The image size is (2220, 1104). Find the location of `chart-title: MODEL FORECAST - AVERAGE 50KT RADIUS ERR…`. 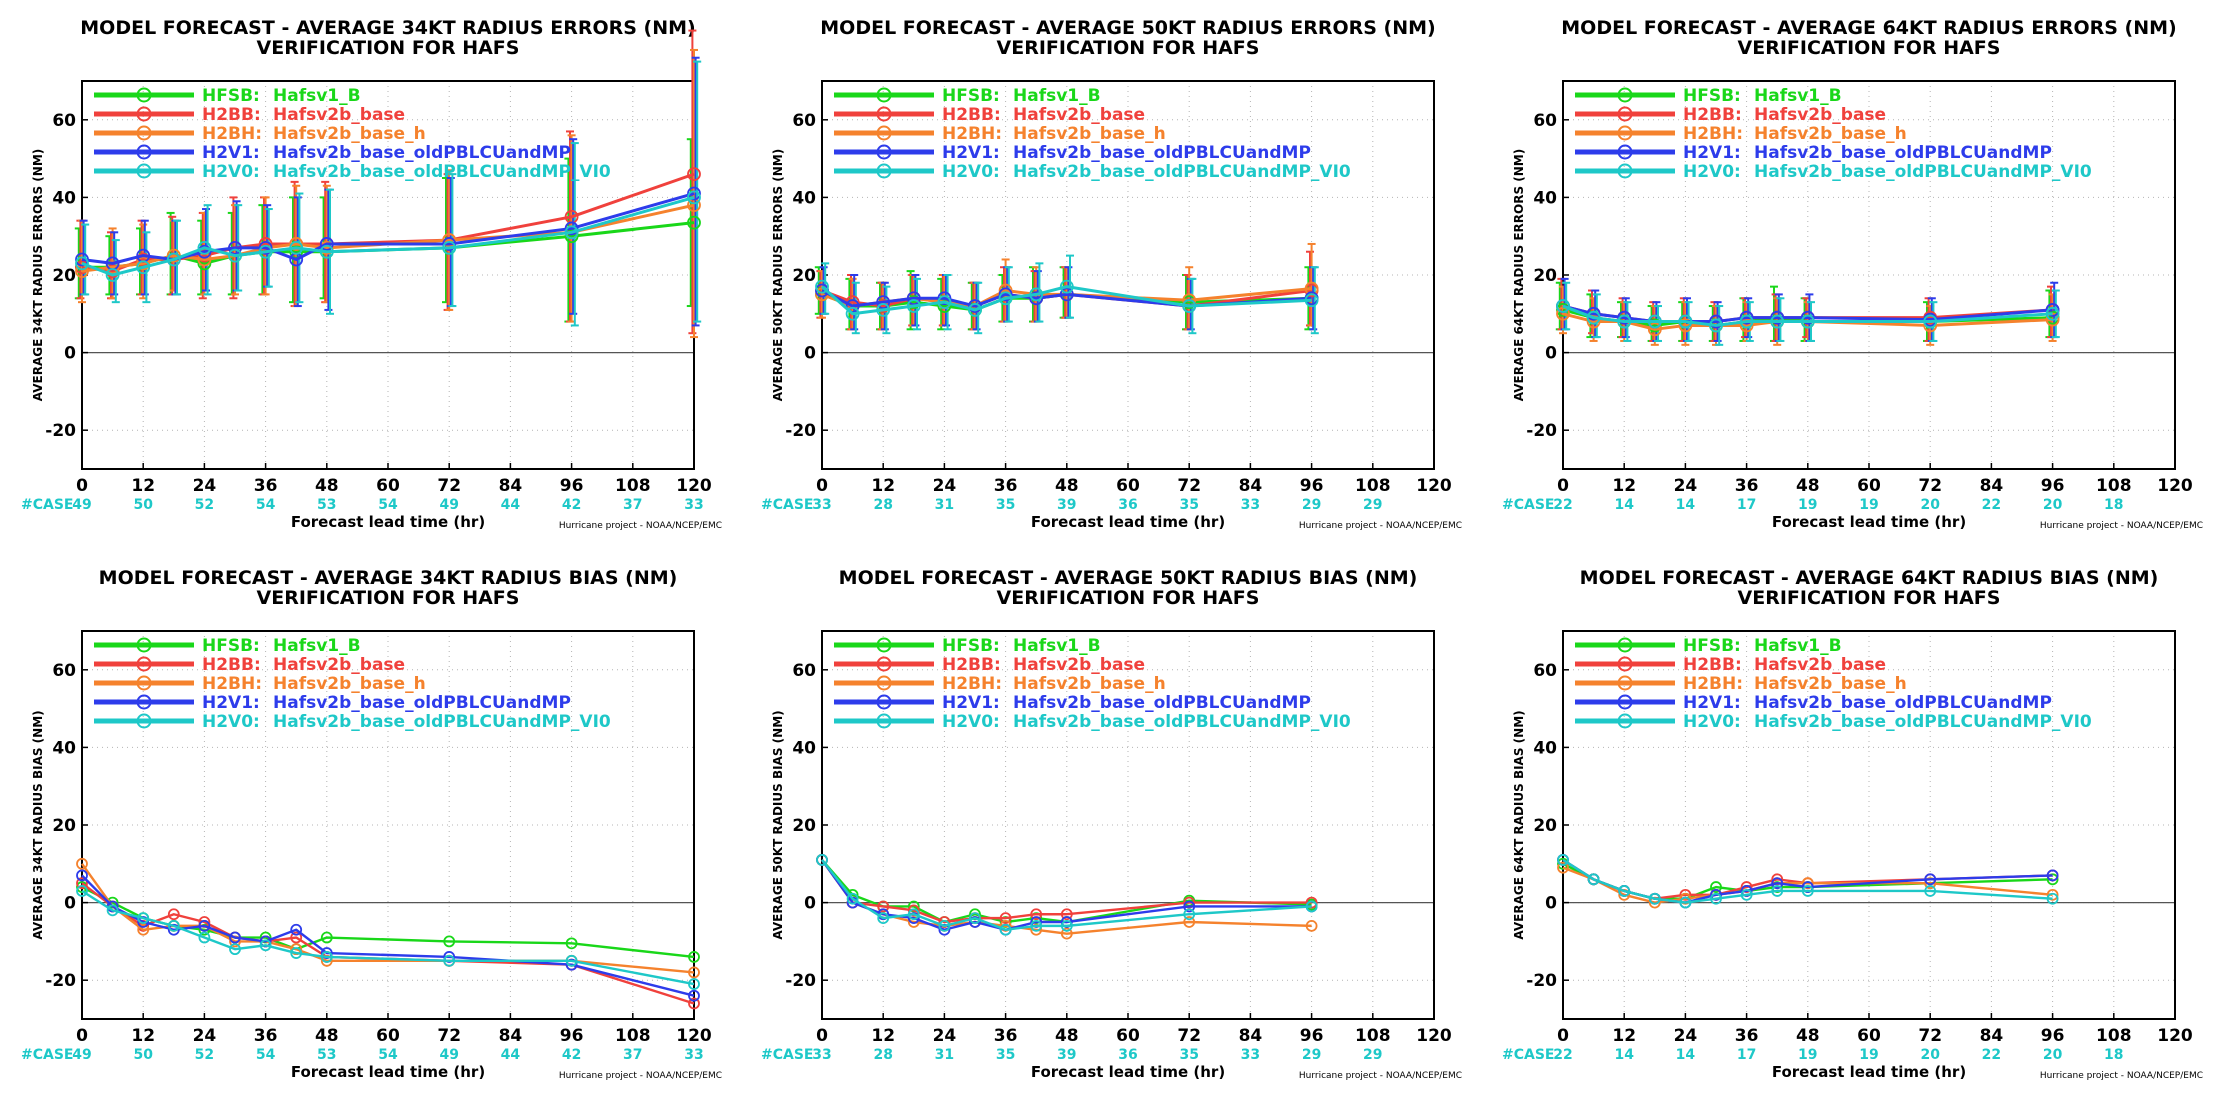

chart-title: MODEL FORECAST - AVERAGE 50KT RADIUS ERR… is located at coordinates (1127, 28).